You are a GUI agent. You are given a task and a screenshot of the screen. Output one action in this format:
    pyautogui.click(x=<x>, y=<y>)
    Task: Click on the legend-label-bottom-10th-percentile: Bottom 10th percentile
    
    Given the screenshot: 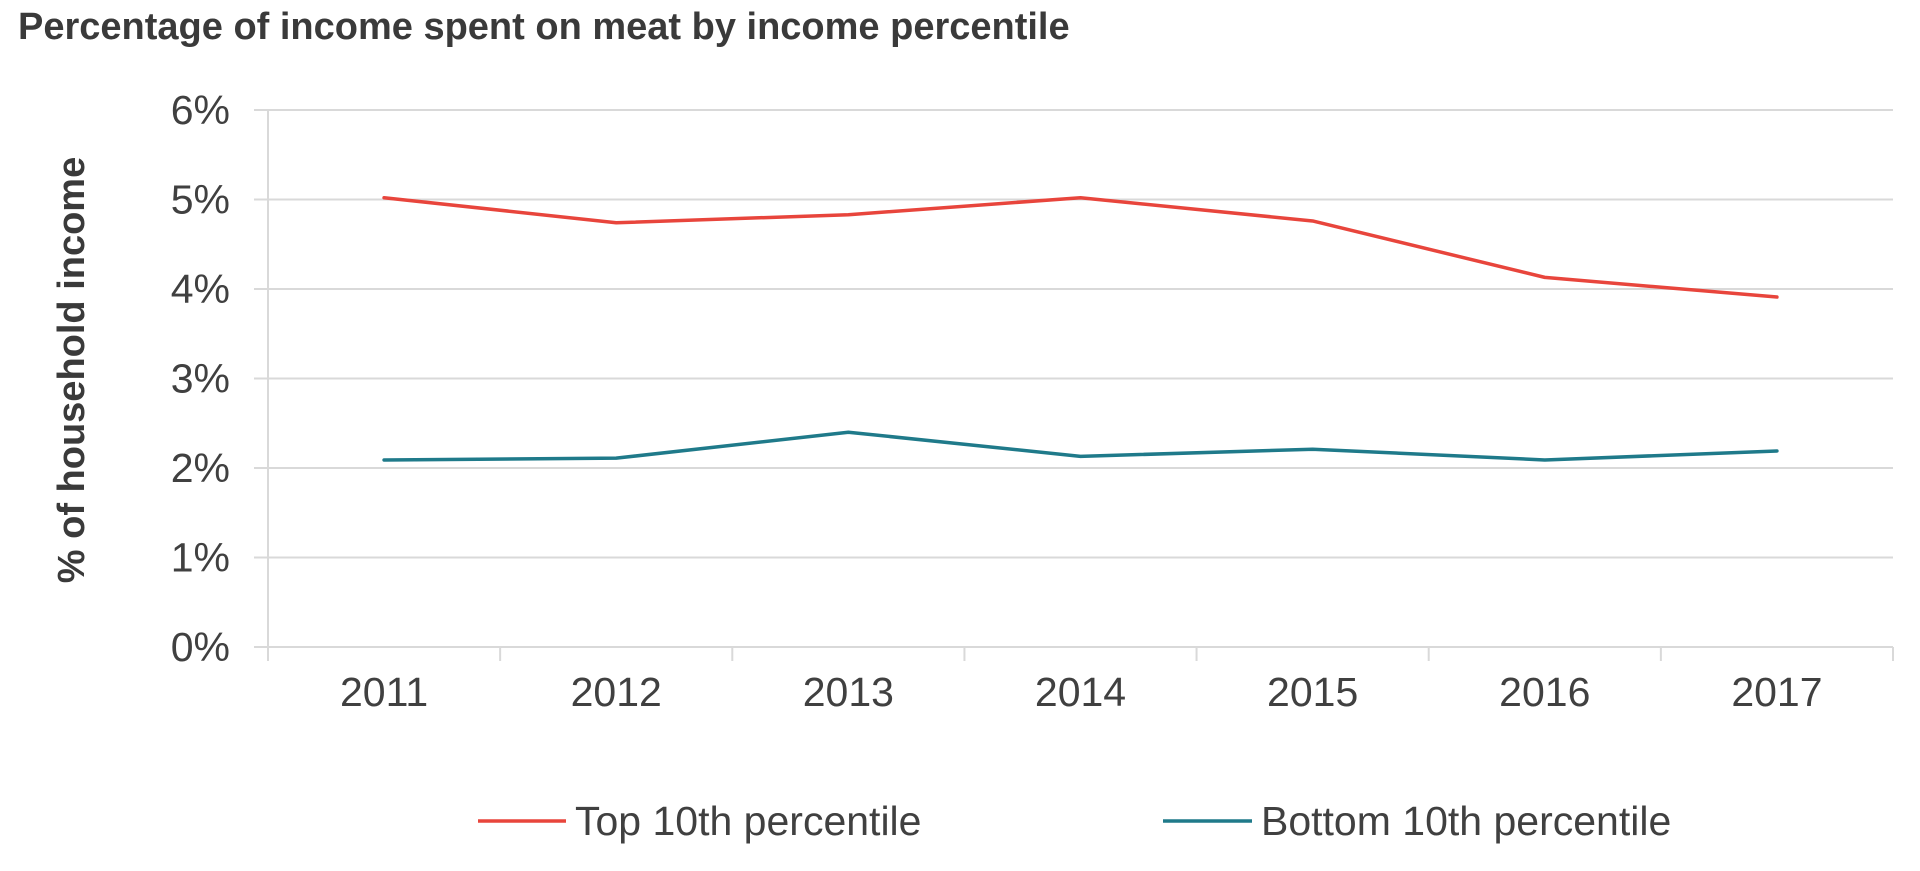 What is the action you would take?
    pyautogui.click(x=1466, y=821)
    